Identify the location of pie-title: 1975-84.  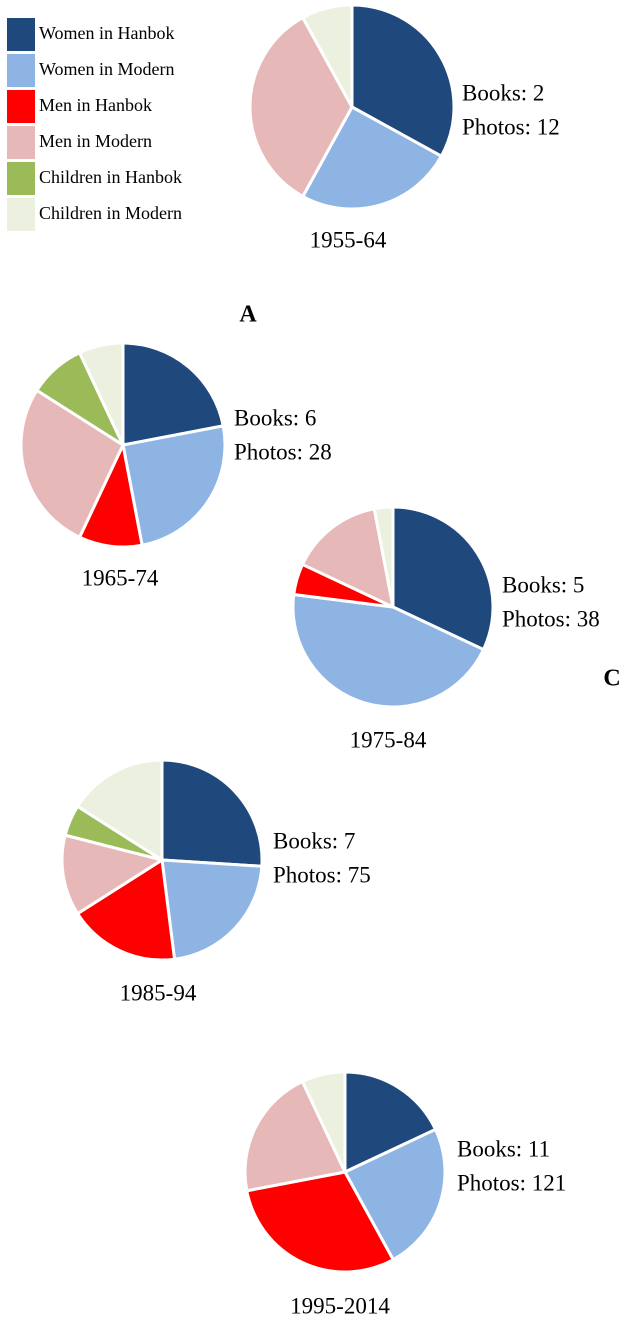
(388, 739).